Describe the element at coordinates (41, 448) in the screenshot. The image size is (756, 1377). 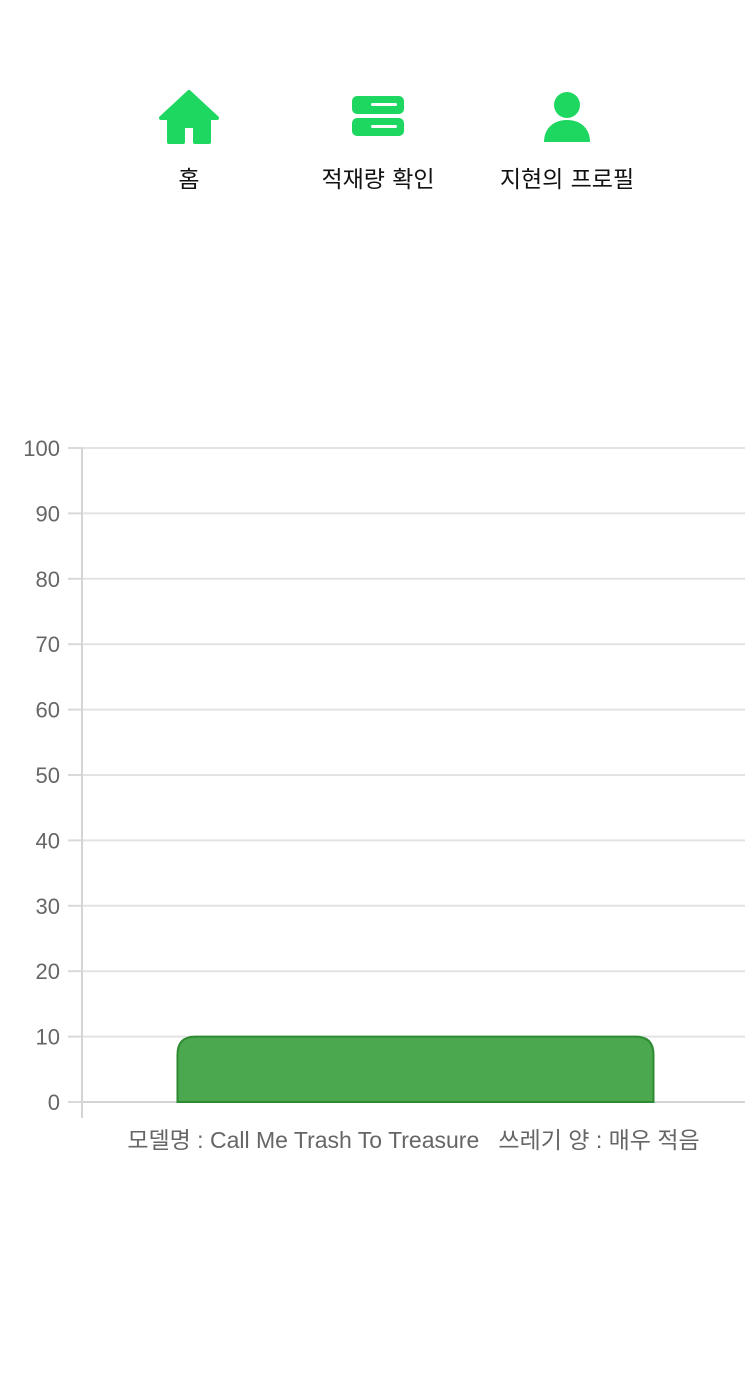
I see `y-tick-label: 100` at that location.